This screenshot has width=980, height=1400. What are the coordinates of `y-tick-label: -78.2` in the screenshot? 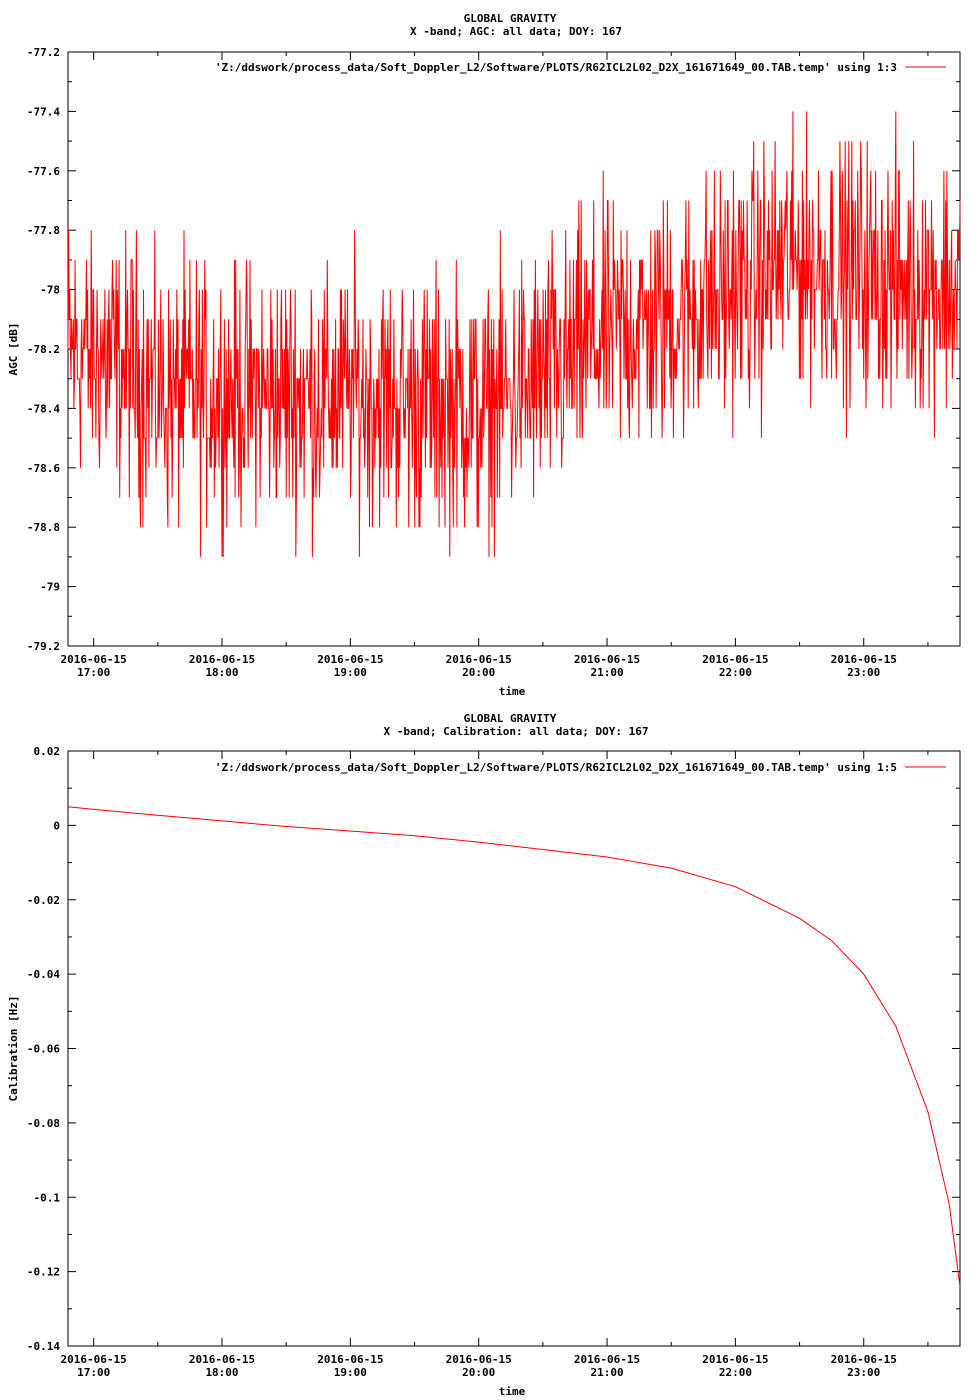 It's located at (43, 349).